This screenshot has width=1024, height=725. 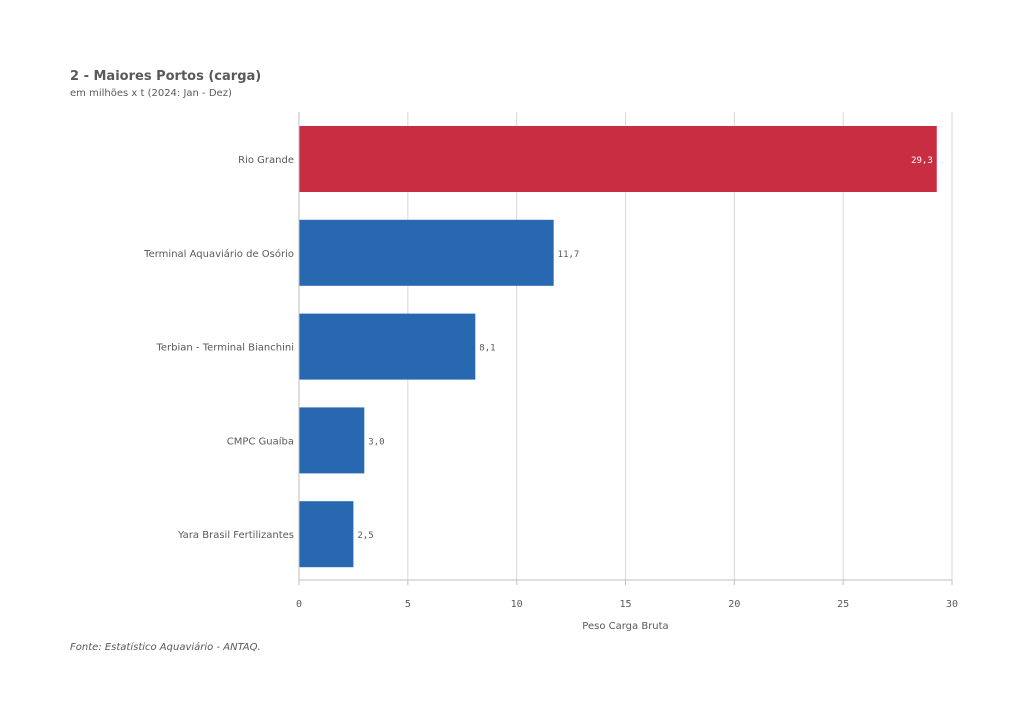 I want to click on category-label-3: CMPC Guaíba, so click(x=260, y=441).